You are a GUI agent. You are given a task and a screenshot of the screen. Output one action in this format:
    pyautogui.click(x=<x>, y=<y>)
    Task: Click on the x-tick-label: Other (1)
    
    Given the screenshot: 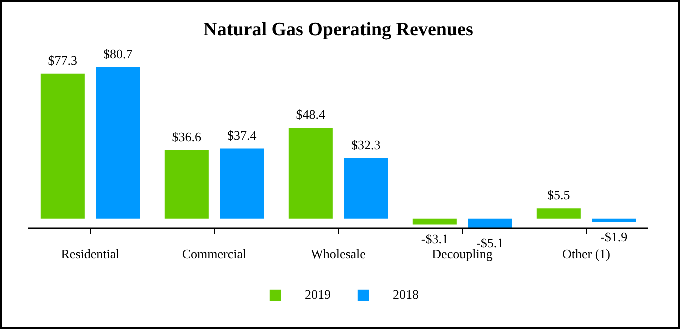 What is the action you would take?
    pyautogui.click(x=586, y=254)
    